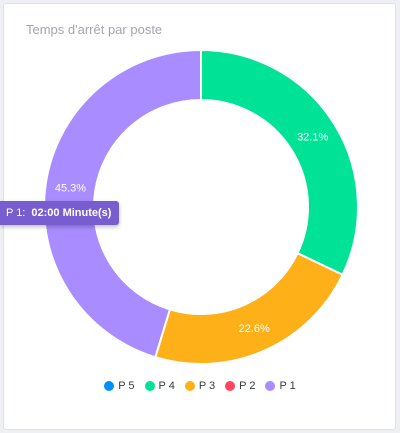 The height and width of the screenshot is (433, 400). I want to click on tooltip: P 1: 02:00 Minute(s), so click(60, 213).